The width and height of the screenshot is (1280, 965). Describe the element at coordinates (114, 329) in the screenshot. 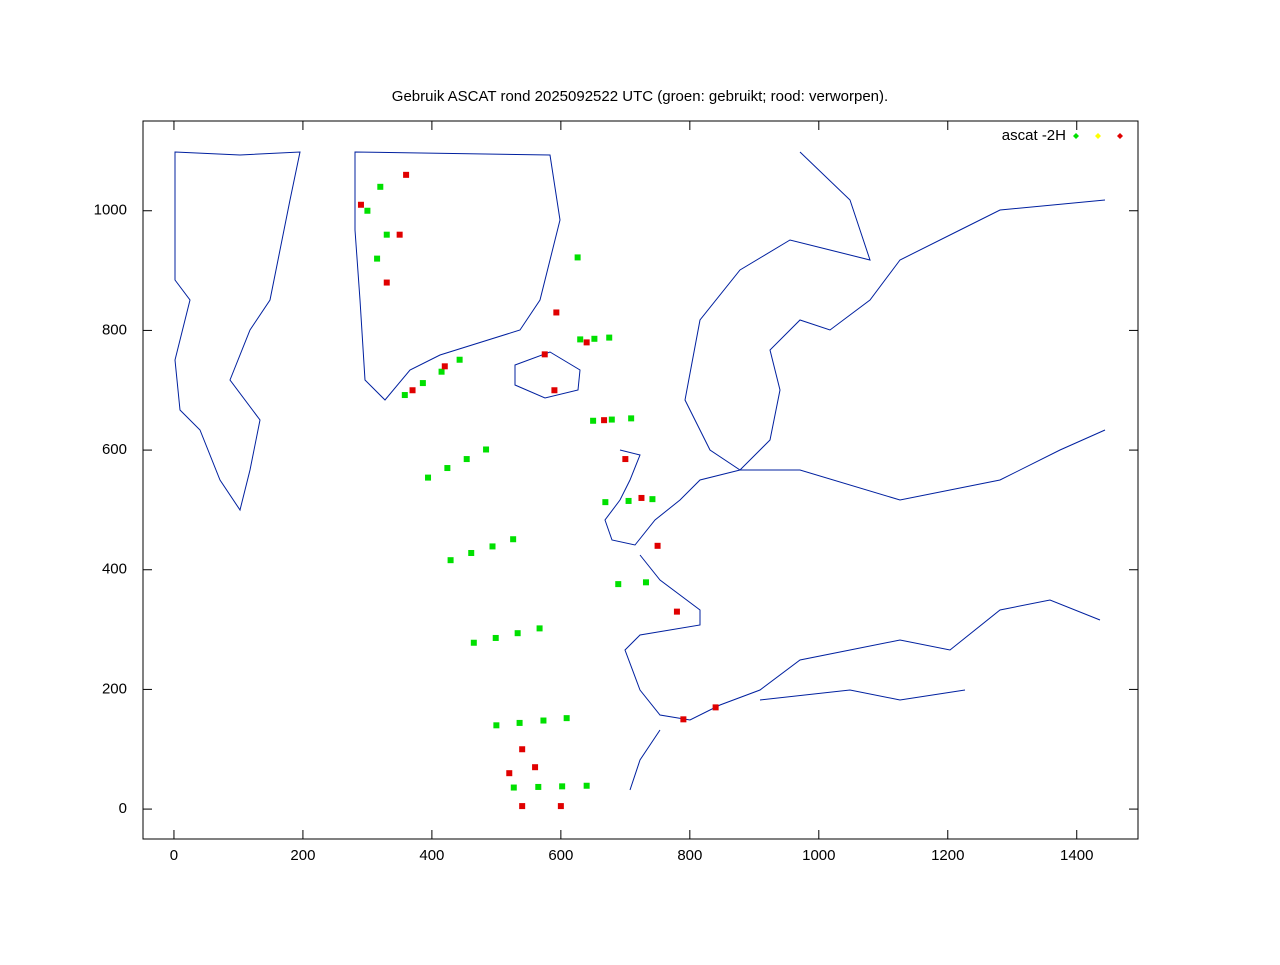

I see `y-tick-label: 800` at that location.